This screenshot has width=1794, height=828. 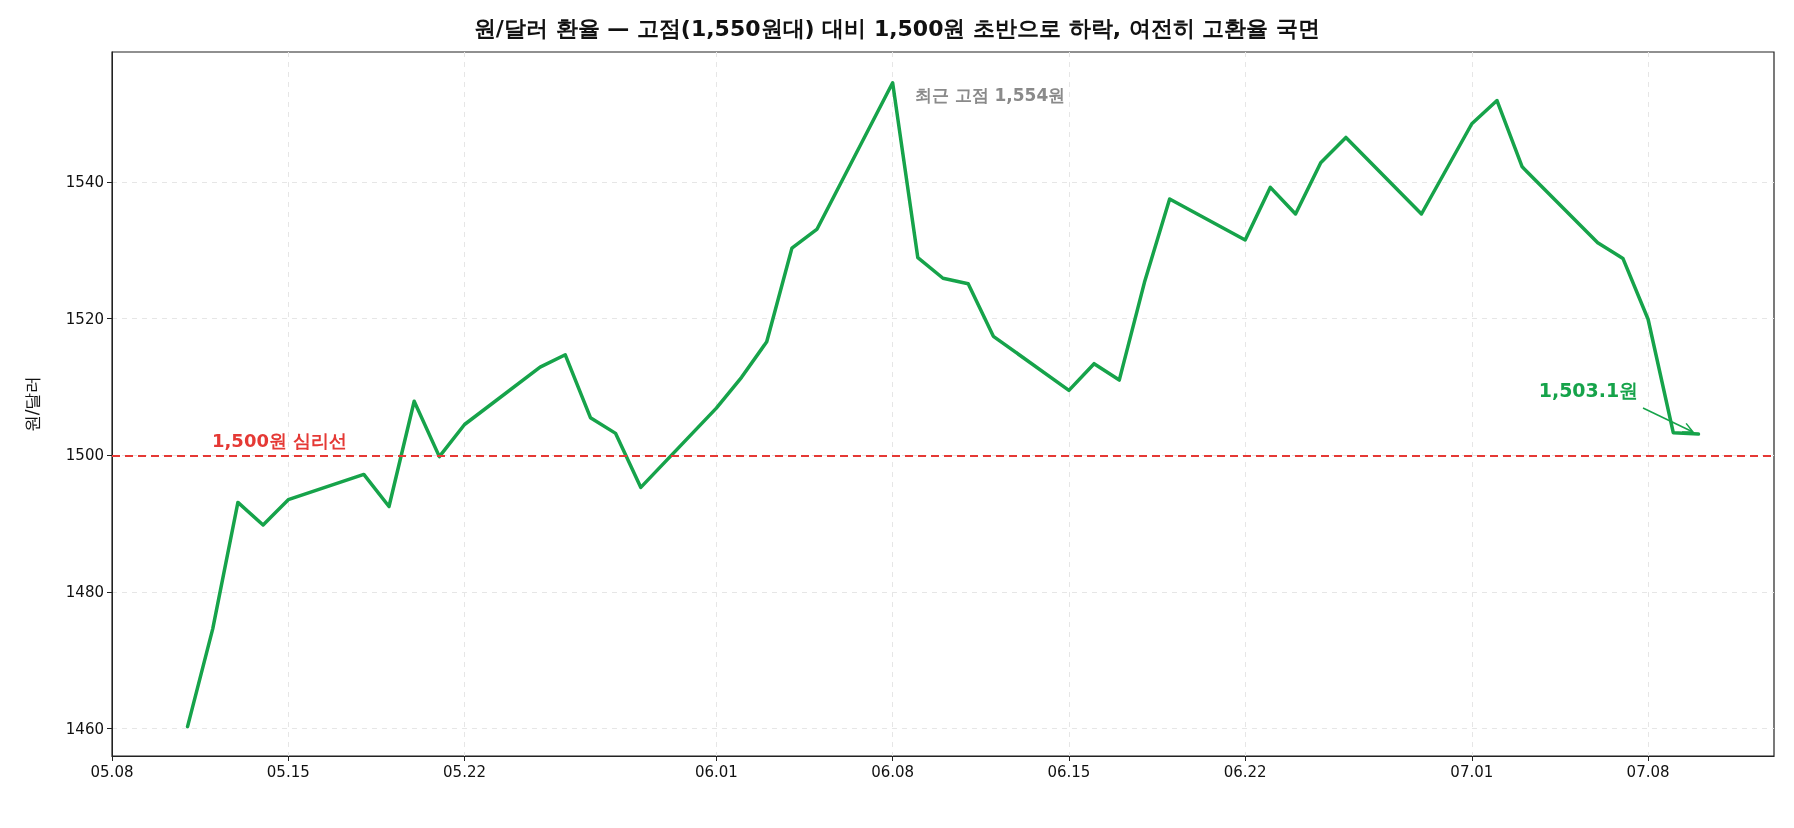 What do you see at coordinates (280, 440) in the screenshot?
I see `ref-line-label: 1,500원 심리선` at bounding box center [280, 440].